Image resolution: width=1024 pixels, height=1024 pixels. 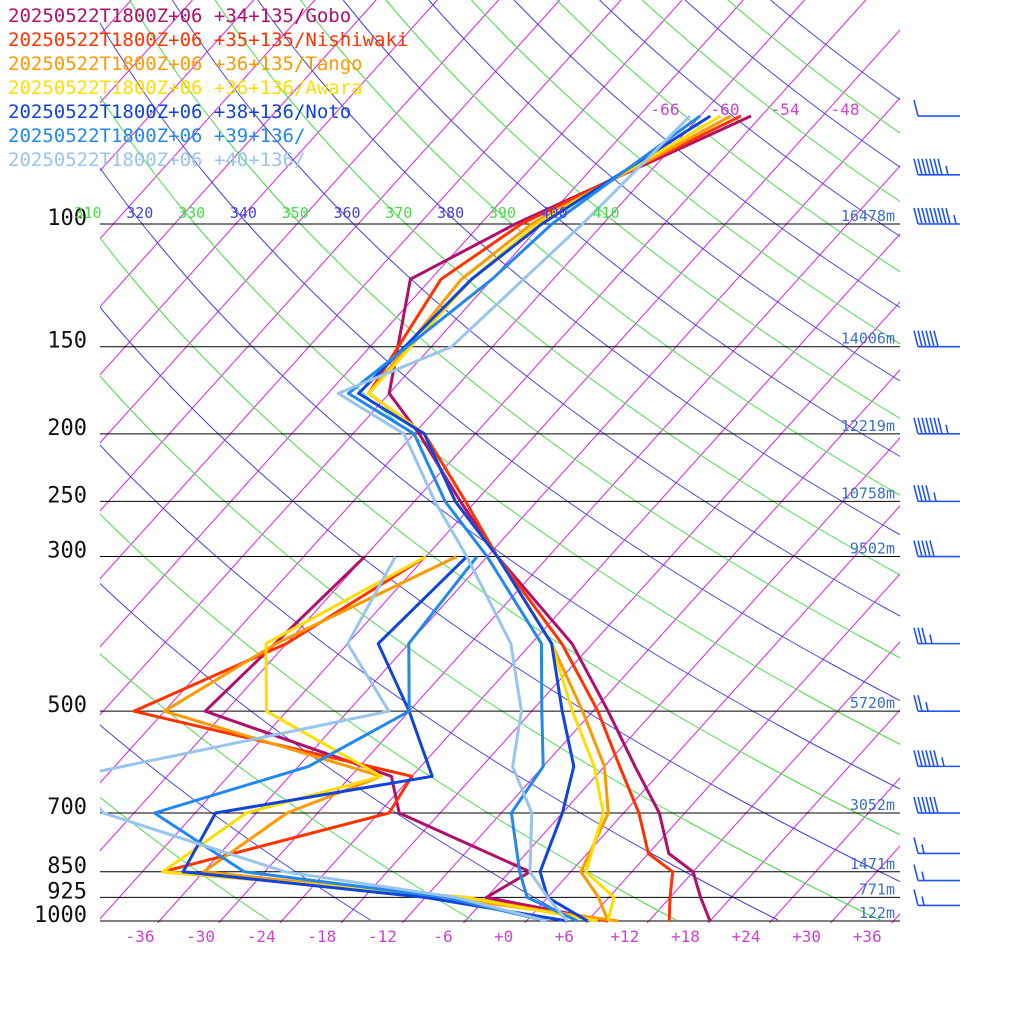 What do you see at coordinates (67, 218) in the screenshot?
I see `pressure-tick-label: 100` at bounding box center [67, 218].